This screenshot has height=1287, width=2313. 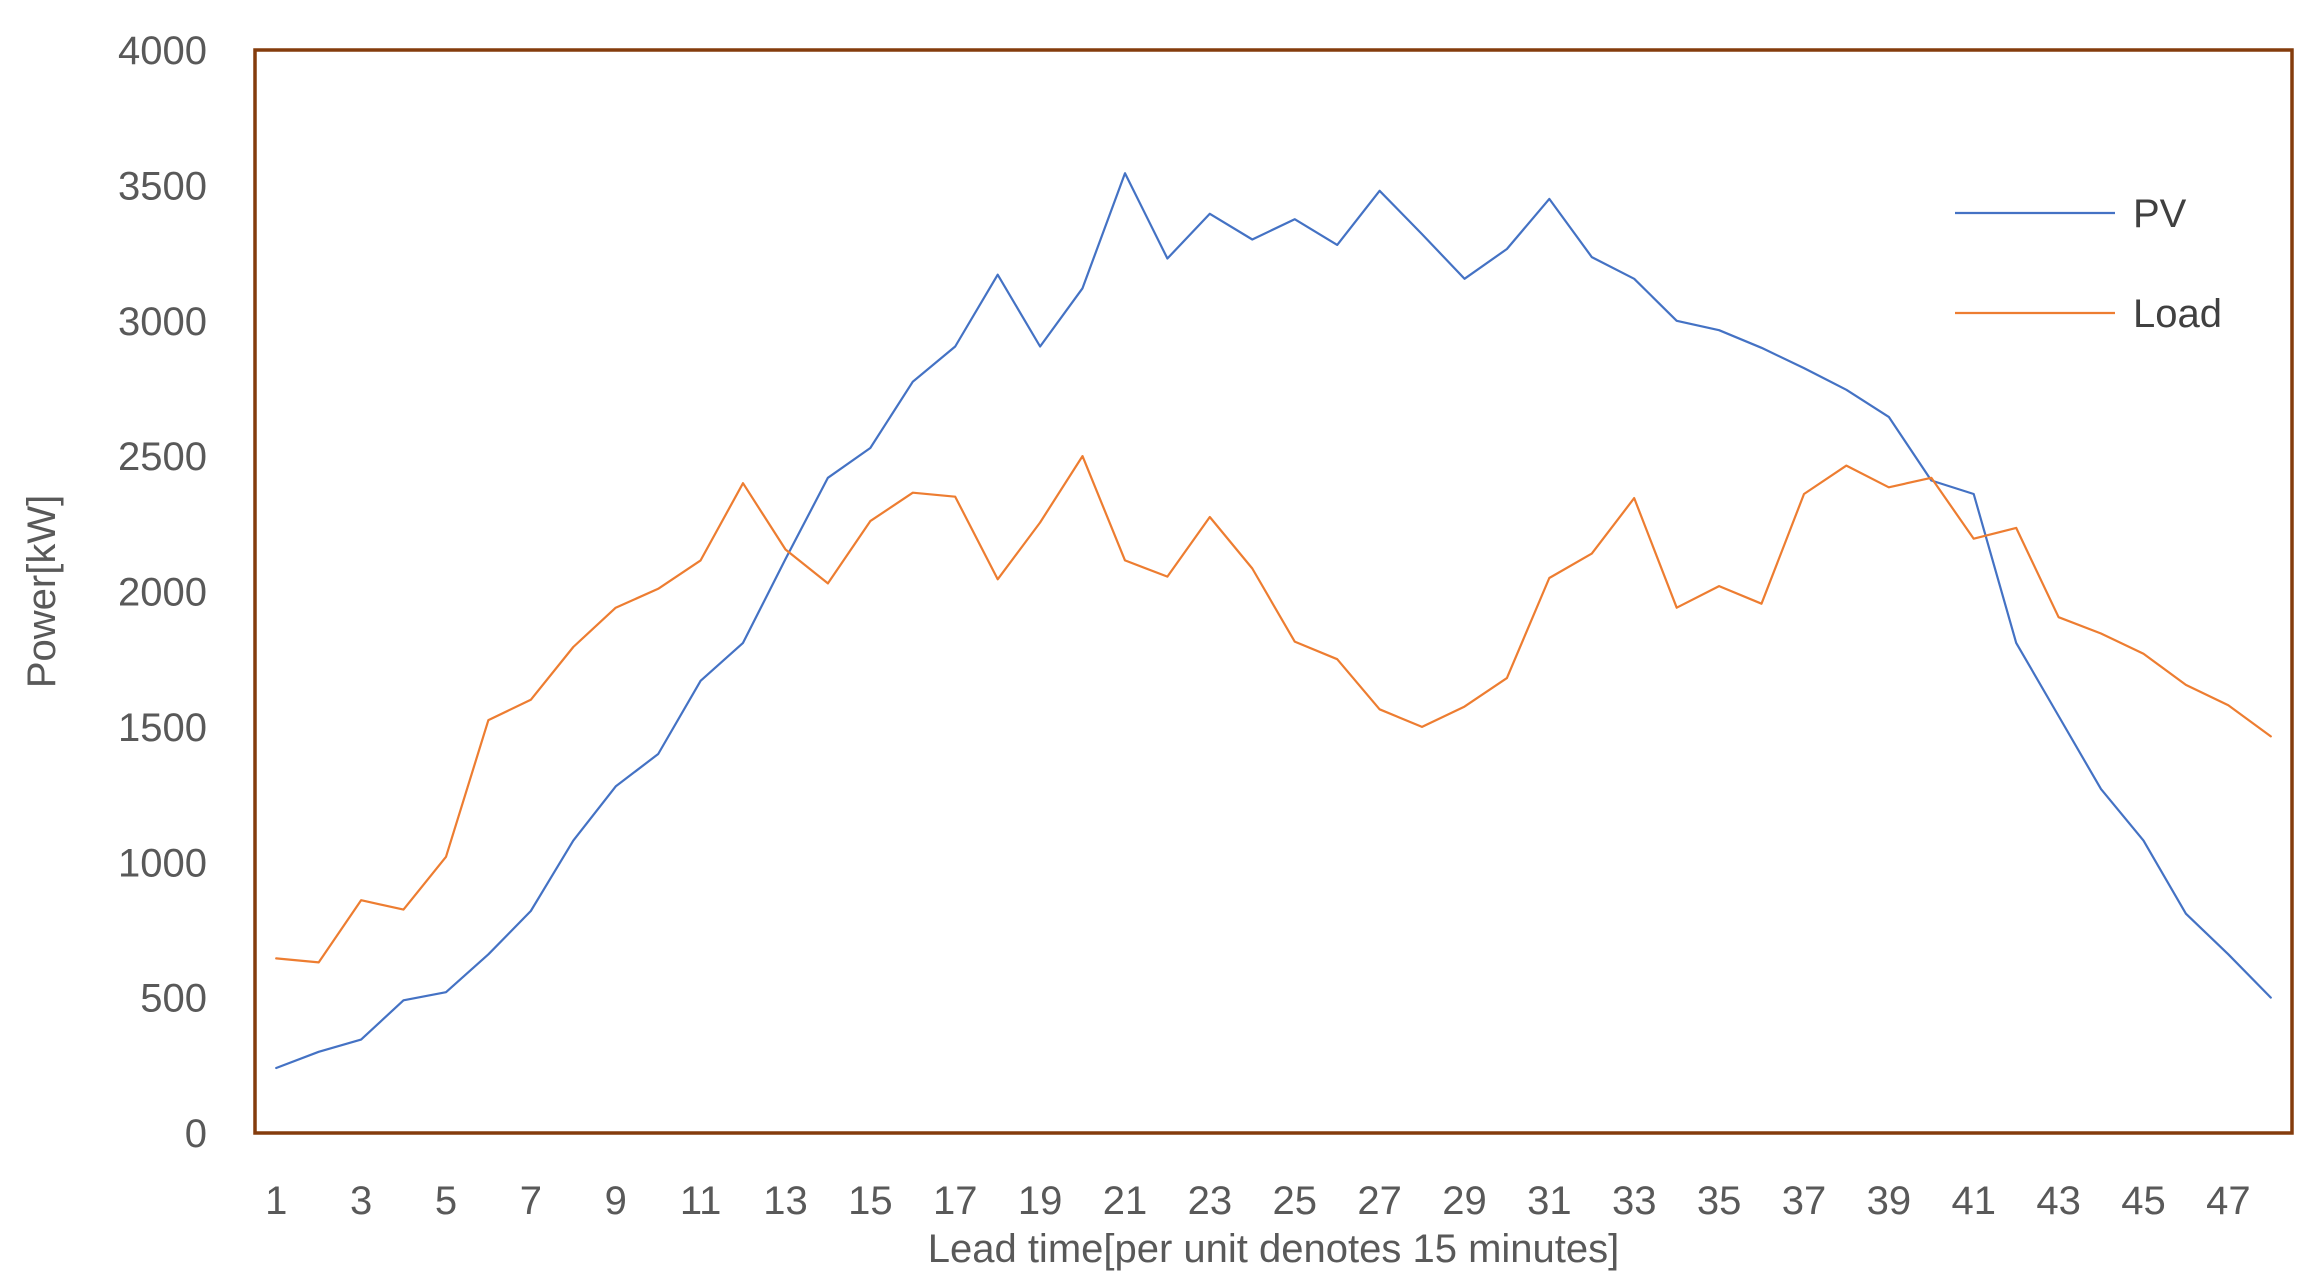 What do you see at coordinates (870, 1201) in the screenshot?
I see `x-tick-label: 15` at bounding box center [870, 1201].